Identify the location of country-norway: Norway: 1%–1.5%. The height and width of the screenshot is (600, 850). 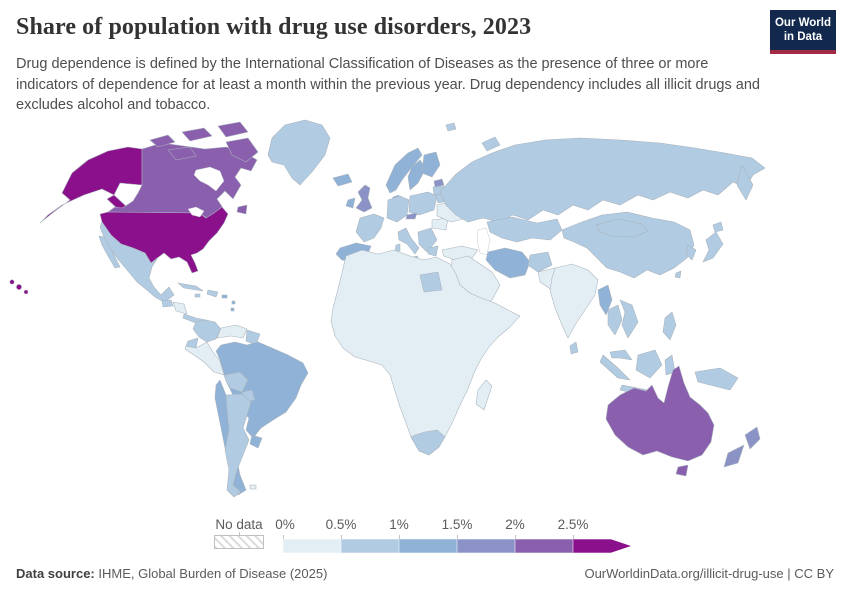
(404, 170).